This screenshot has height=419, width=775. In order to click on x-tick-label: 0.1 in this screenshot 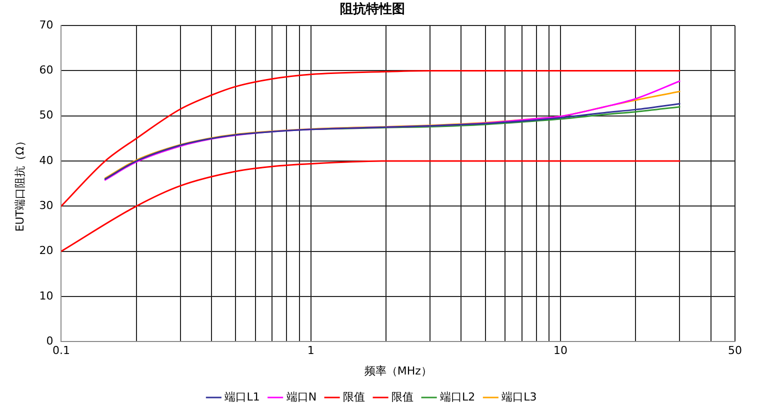, I will do `click(61, 351)`.